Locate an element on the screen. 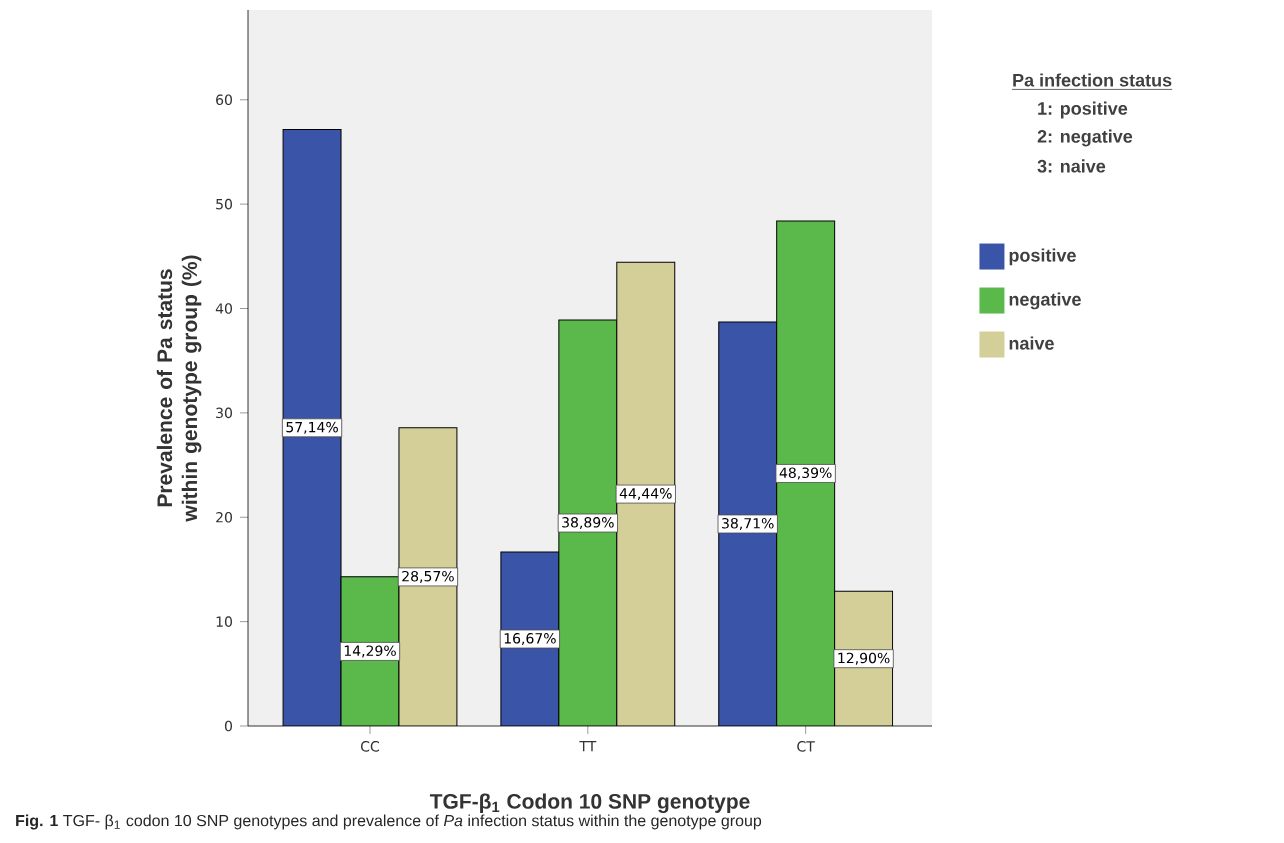 The image size is (1284, 843). x-tick-label: CT is located at coordinates (806, 746).